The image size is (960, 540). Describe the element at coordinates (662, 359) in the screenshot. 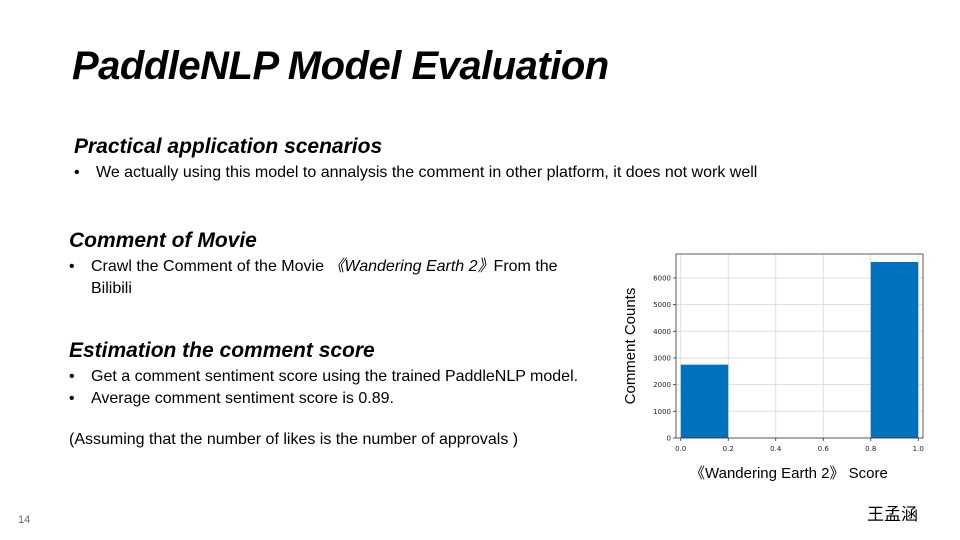

I see `y-tick-label: 3000` at that location.